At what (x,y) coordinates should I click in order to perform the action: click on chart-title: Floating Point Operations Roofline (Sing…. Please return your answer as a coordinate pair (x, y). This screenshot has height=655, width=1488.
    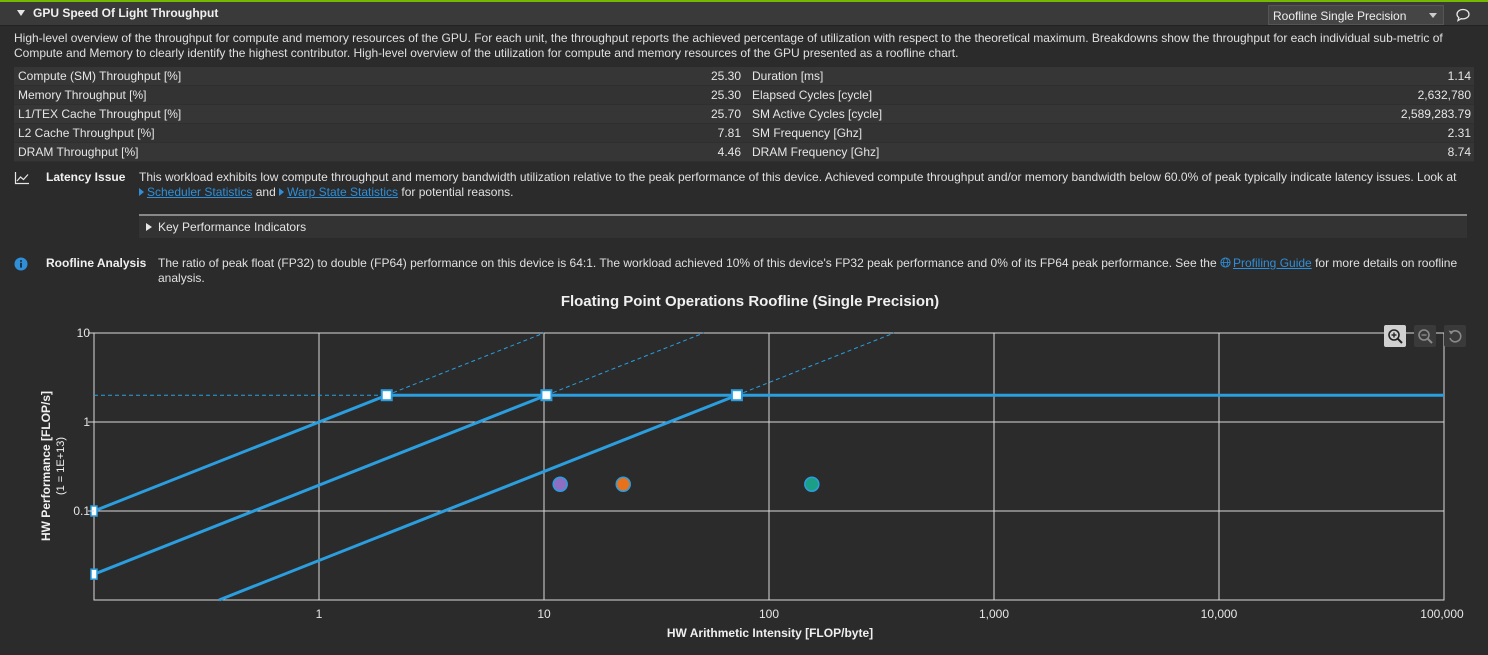
    Looking at the image, I should click on (750, 301).